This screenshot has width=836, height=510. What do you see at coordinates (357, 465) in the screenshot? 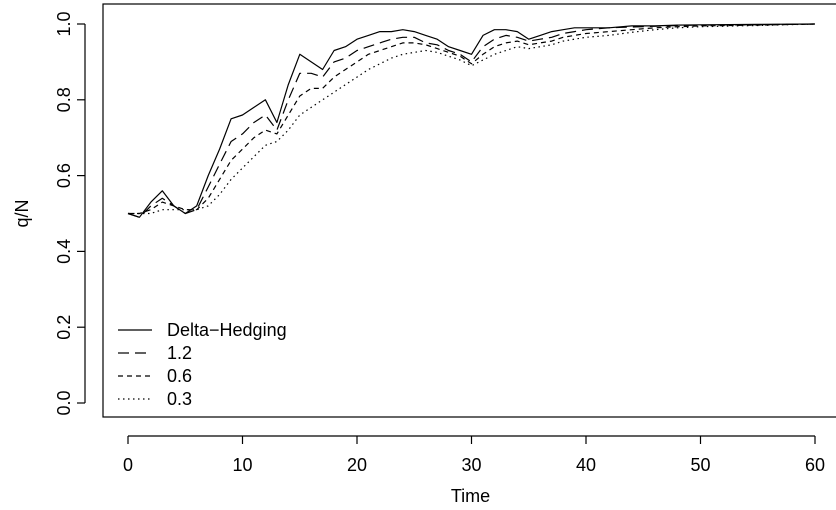
I see `x-tick-label: 20` at bounding box center [357, 465].